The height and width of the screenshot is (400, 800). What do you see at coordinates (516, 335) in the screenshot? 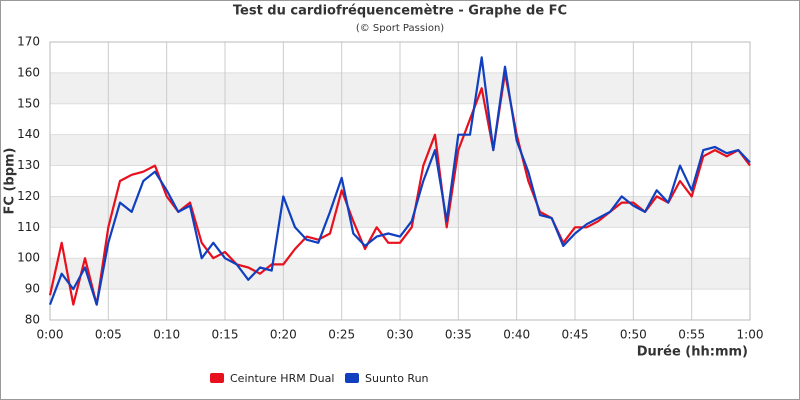
I see `x-tick-label: 0:40` at bounding box center [516, 335].